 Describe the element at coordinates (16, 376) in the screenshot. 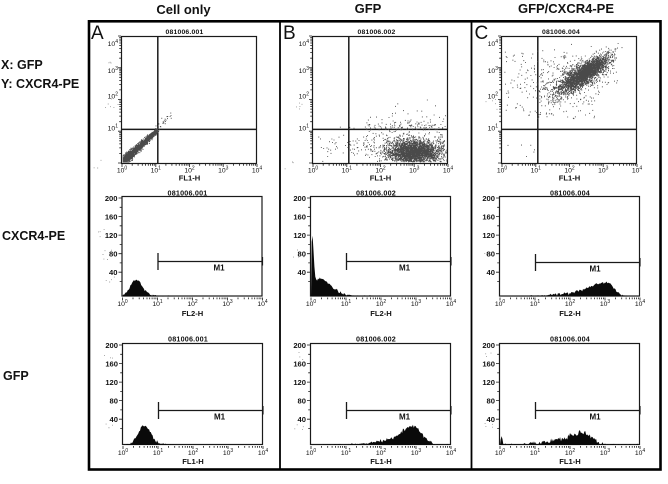

I see `svg-text: GFP` at that location.